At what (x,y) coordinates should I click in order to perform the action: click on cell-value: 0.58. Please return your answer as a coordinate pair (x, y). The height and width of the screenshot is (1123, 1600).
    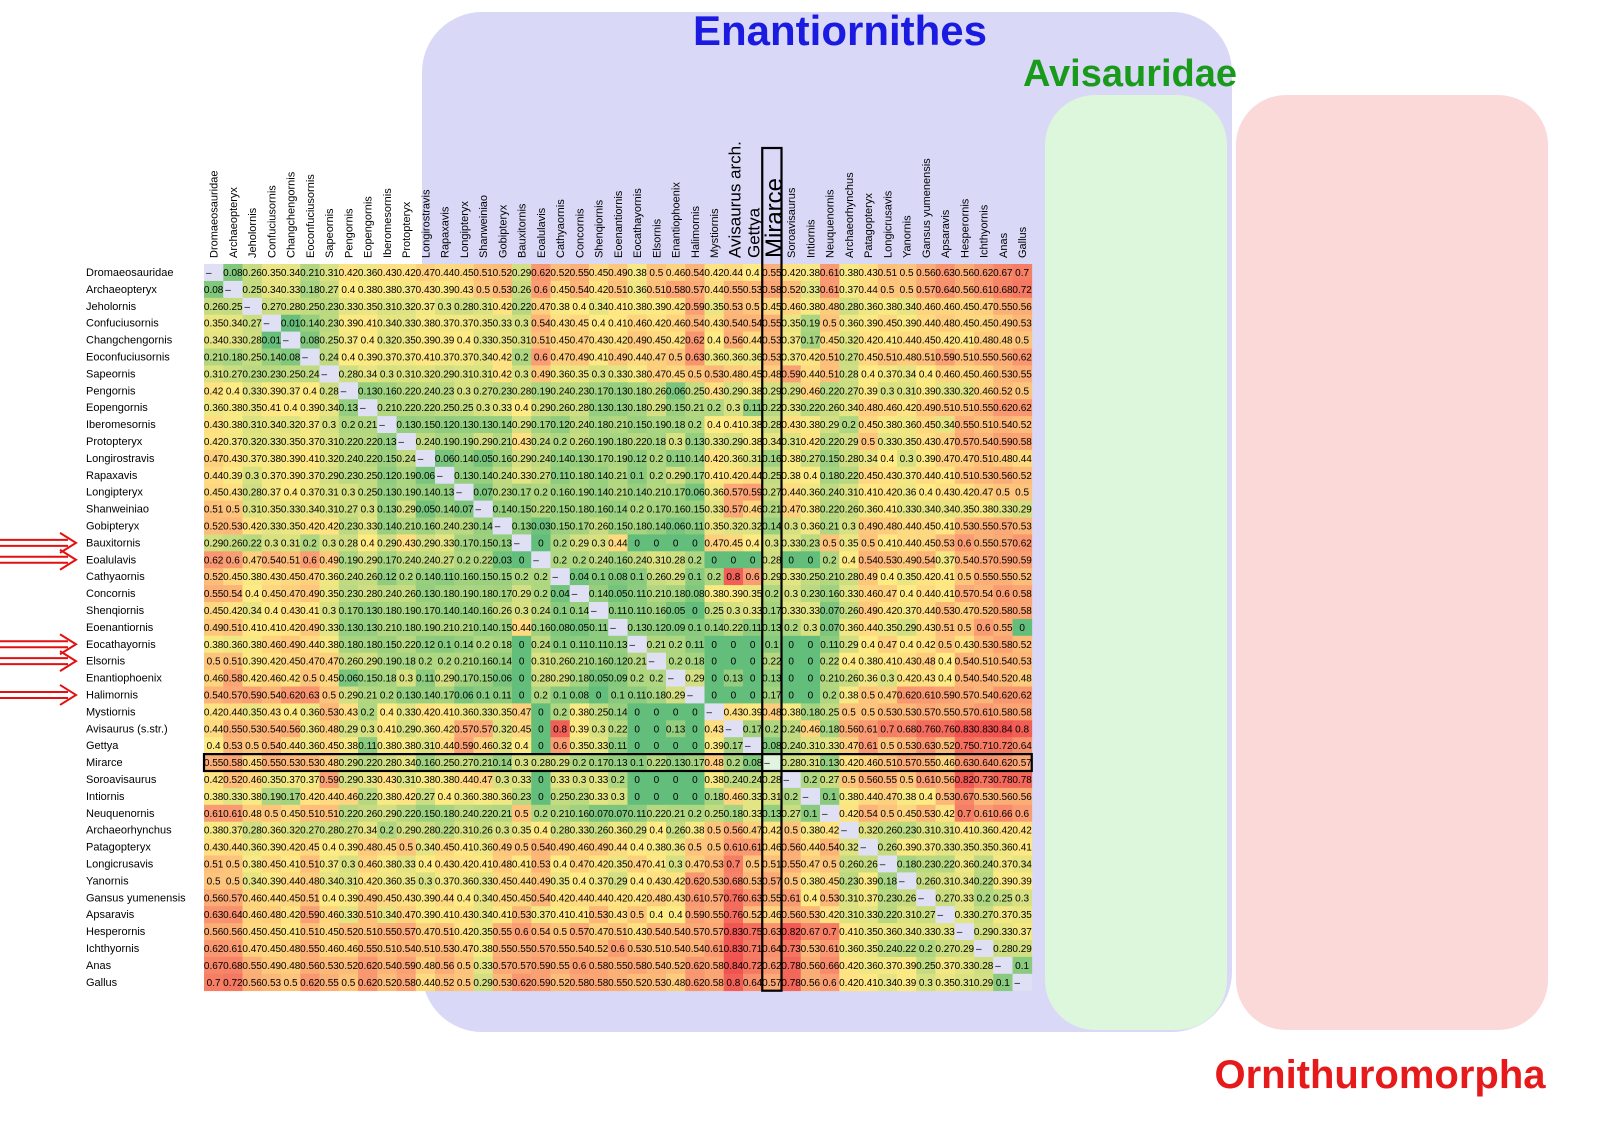
    Looking at the image, I should click on (637, 966).